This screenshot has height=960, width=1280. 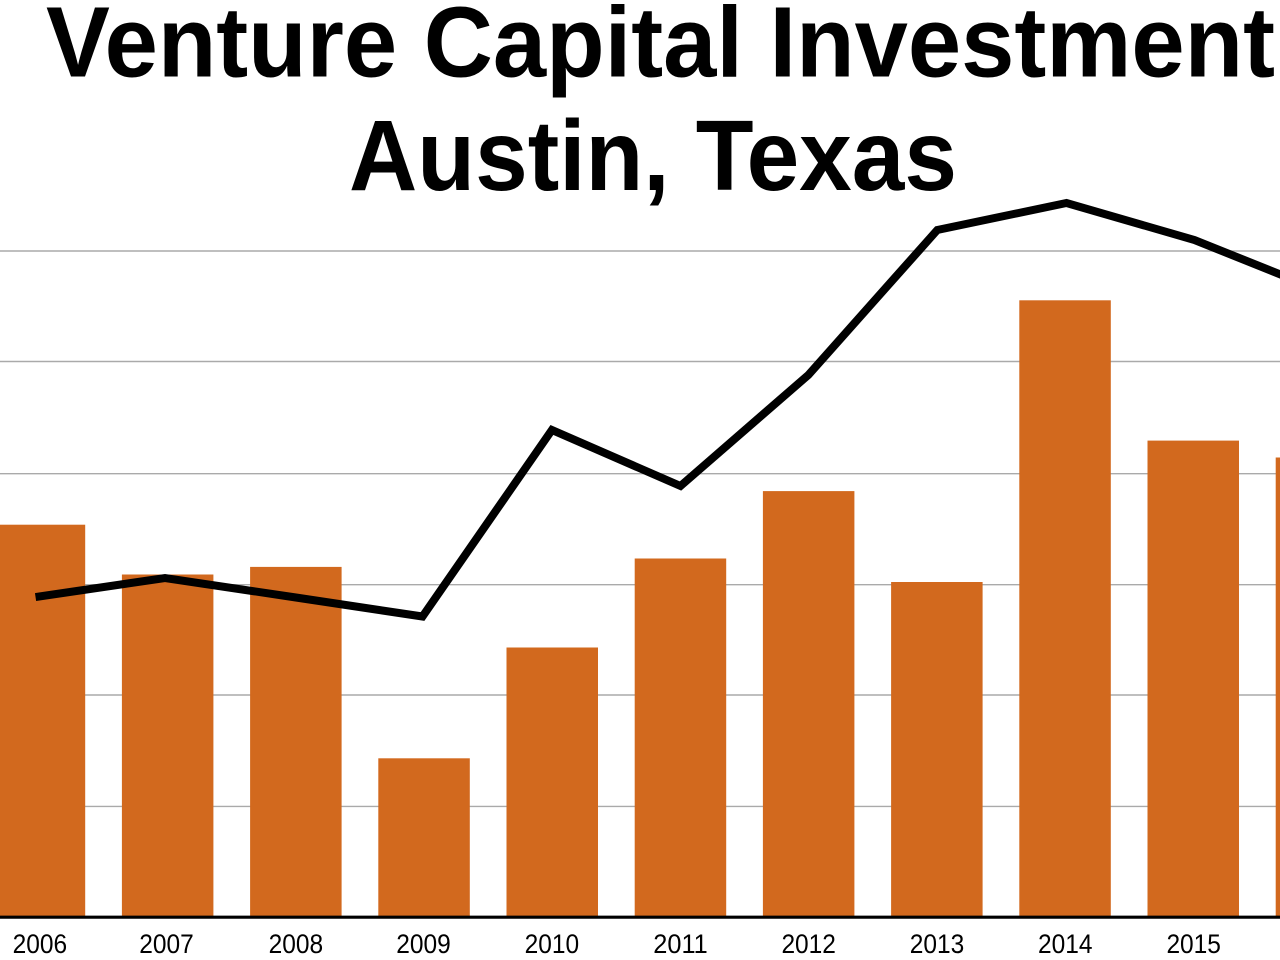 What do you see at coordinates (653, 156) in the screenshot?
I see `svg-text: Austin, Texas` at bounding box center [653, 156].